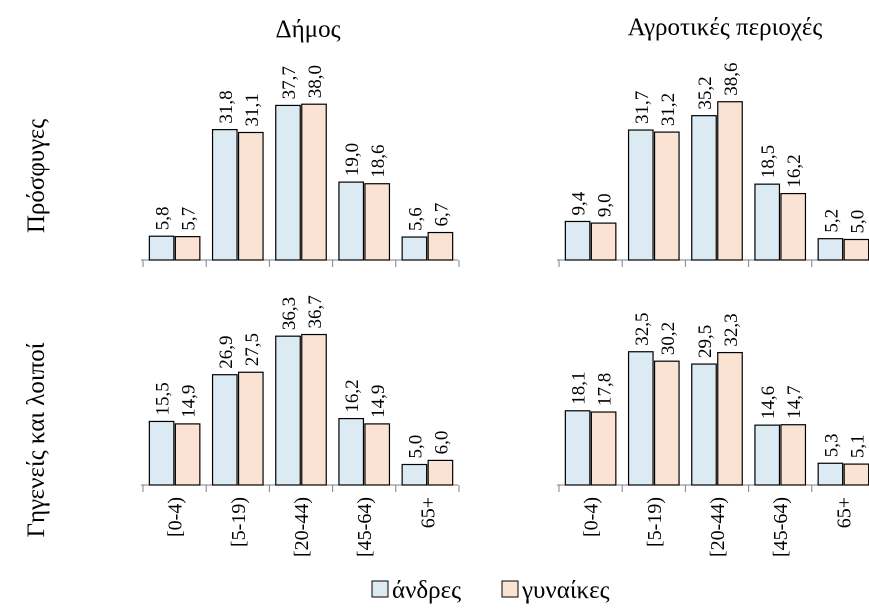 The image size is (869, 614). I want to click on data-label-male: 5,3, so click(831, 446).